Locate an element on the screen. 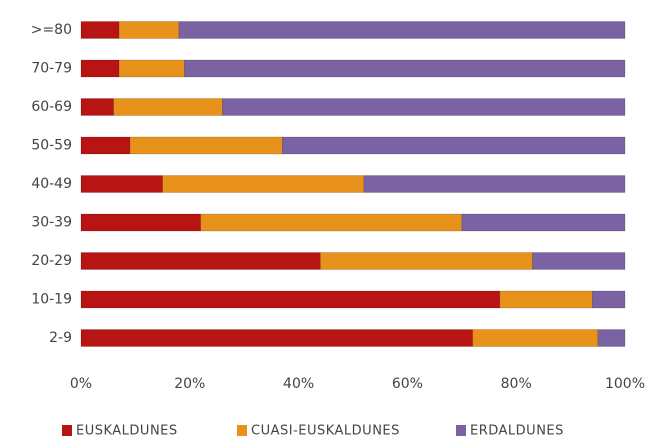  y-tick-label: 50-59 is located at coordinates (51, 146).